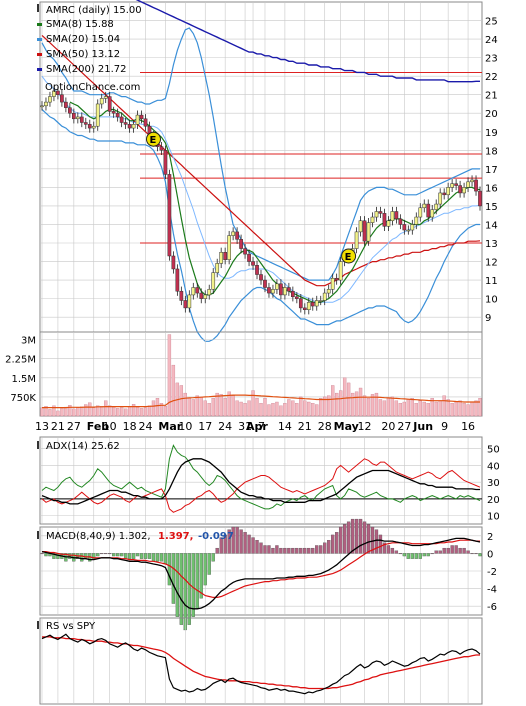  What do you see at coordinates (83, 39) in the screenshot?
I see `legend-entry: SMA(20) 15.04` at bounding box center [83, 39].